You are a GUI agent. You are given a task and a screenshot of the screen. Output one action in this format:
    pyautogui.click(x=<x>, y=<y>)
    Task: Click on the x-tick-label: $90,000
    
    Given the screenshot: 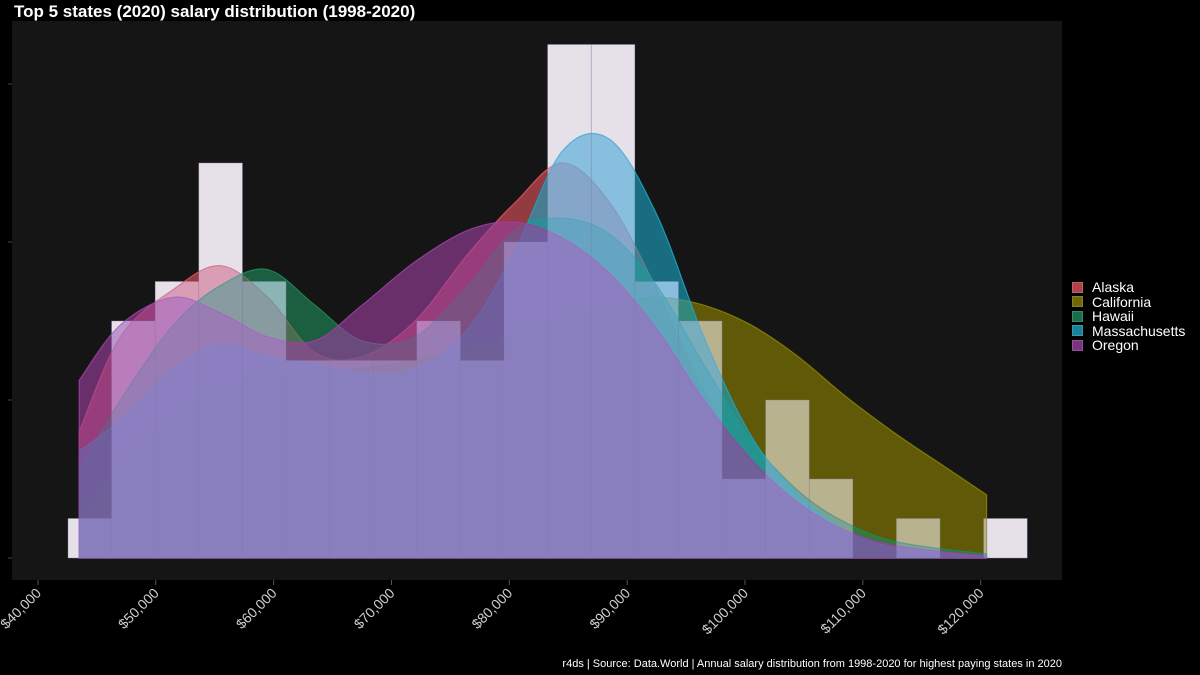 What is the action you would take?
    pyautogui.click(x=609, y=608)
    